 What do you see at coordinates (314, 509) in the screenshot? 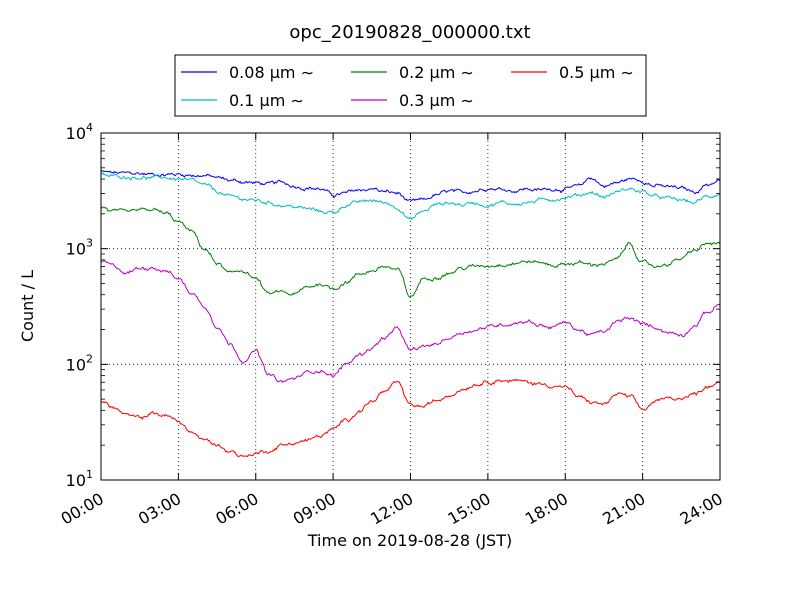
I see `x-tick-label: 09:00` at bounding box center [314, 509].